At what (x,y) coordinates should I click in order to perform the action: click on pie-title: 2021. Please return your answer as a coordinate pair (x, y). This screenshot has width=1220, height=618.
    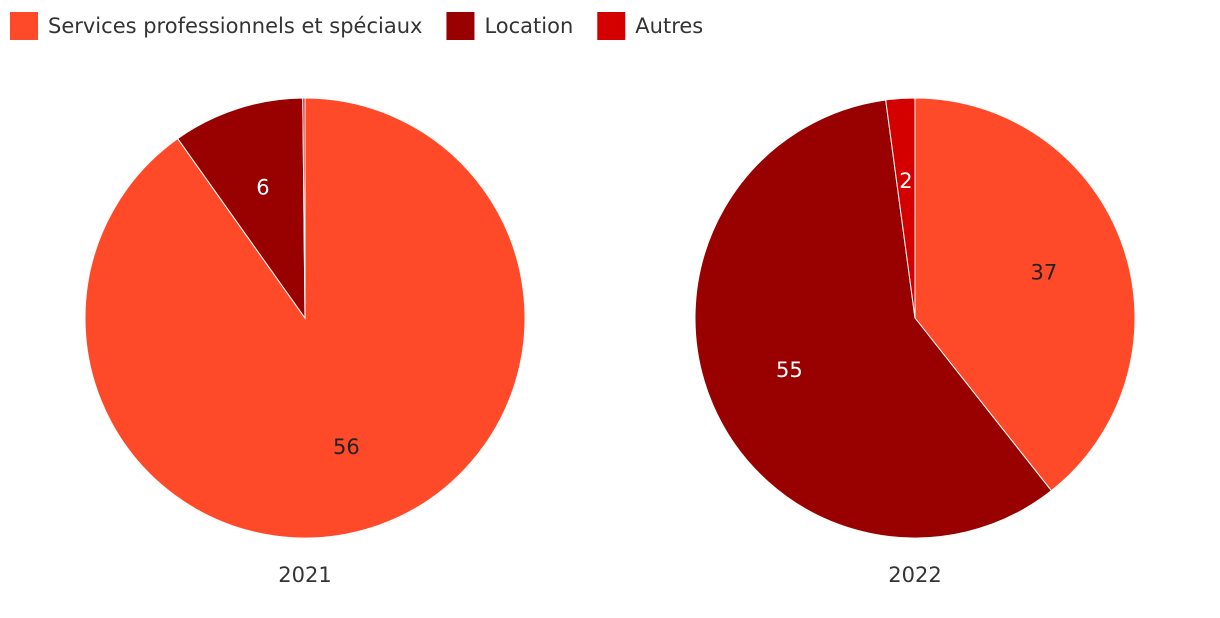
    Looking at the image, I should click on (304, 575).